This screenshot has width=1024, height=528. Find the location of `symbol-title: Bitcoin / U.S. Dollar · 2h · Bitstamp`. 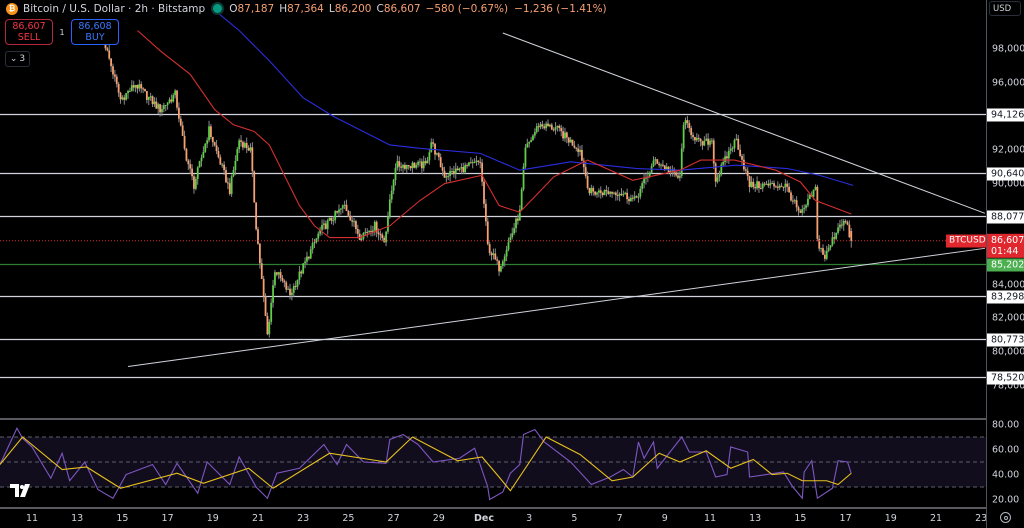

symbol-title: Bitcoin / U.S. Dollar · 2h · Bitstamp is located at coordinates (114, 8).